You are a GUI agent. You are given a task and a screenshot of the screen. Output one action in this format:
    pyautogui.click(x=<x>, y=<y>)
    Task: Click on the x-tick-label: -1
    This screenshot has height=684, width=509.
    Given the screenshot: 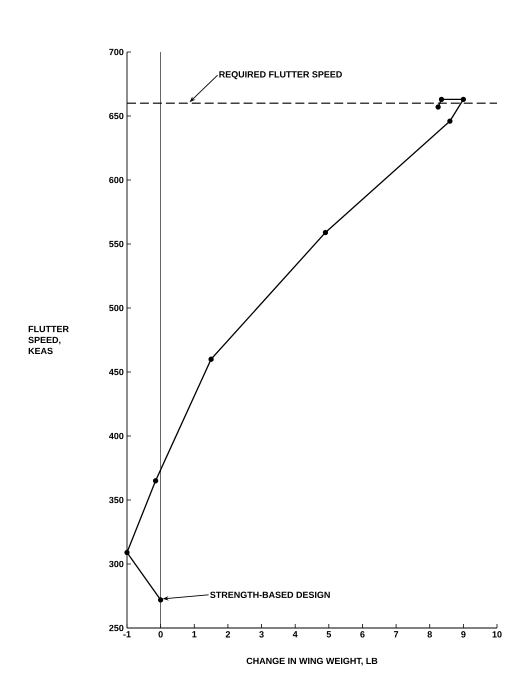 What is the action you would take?
    pyautogui.click(x=127, y=634)
    